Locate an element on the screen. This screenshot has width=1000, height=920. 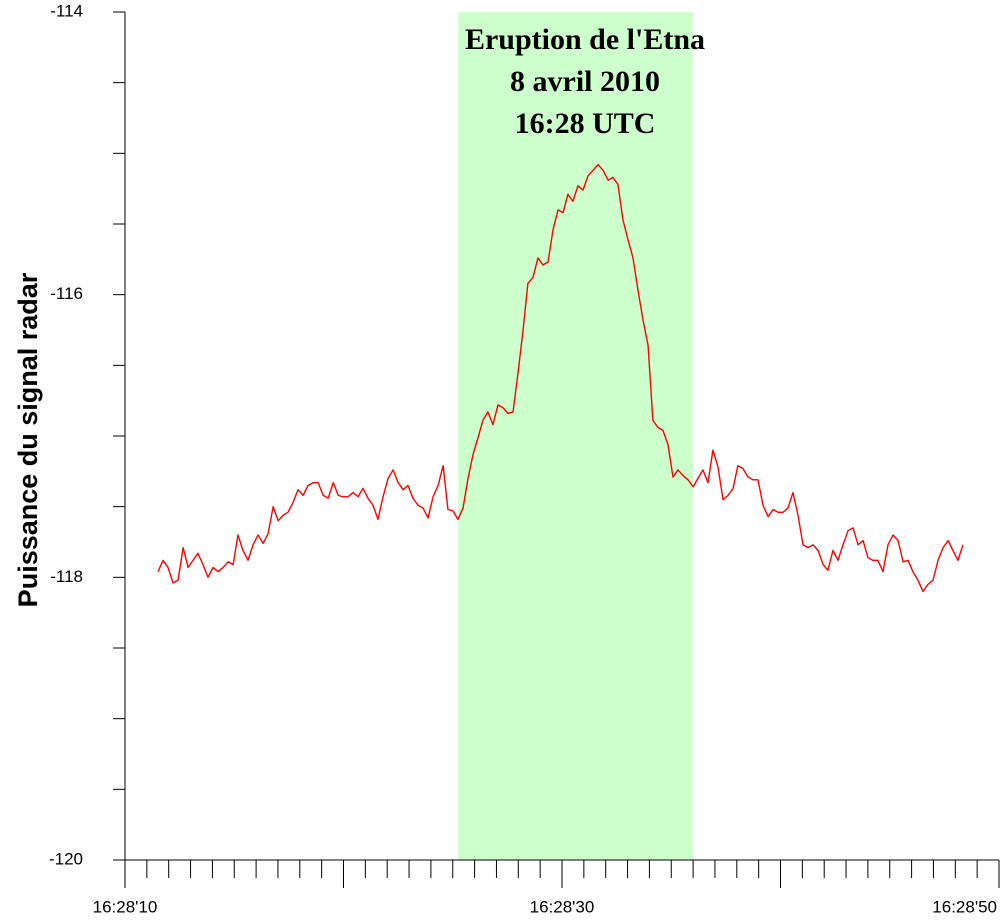
x-tick-label: 16:28'10 is located at coordinates (125, 906).